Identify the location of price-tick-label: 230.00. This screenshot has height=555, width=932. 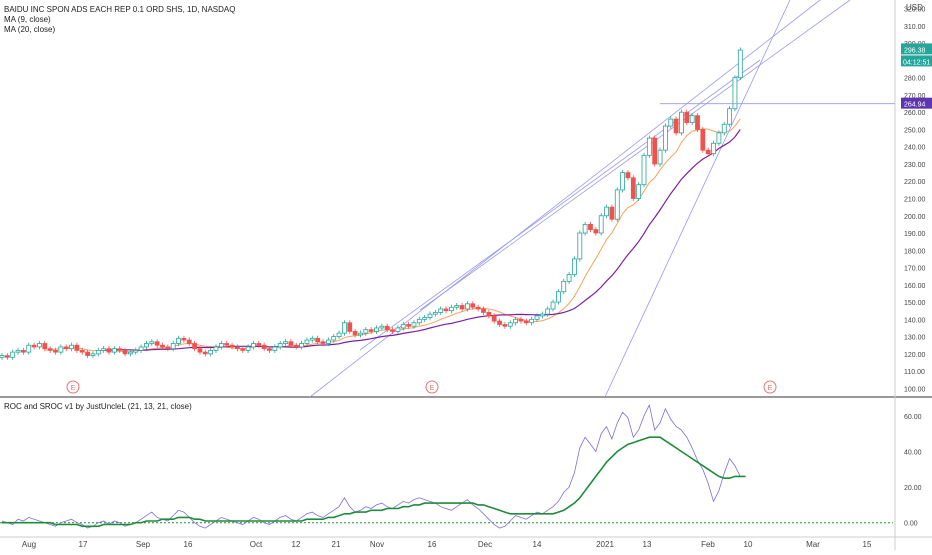
(915, 165).